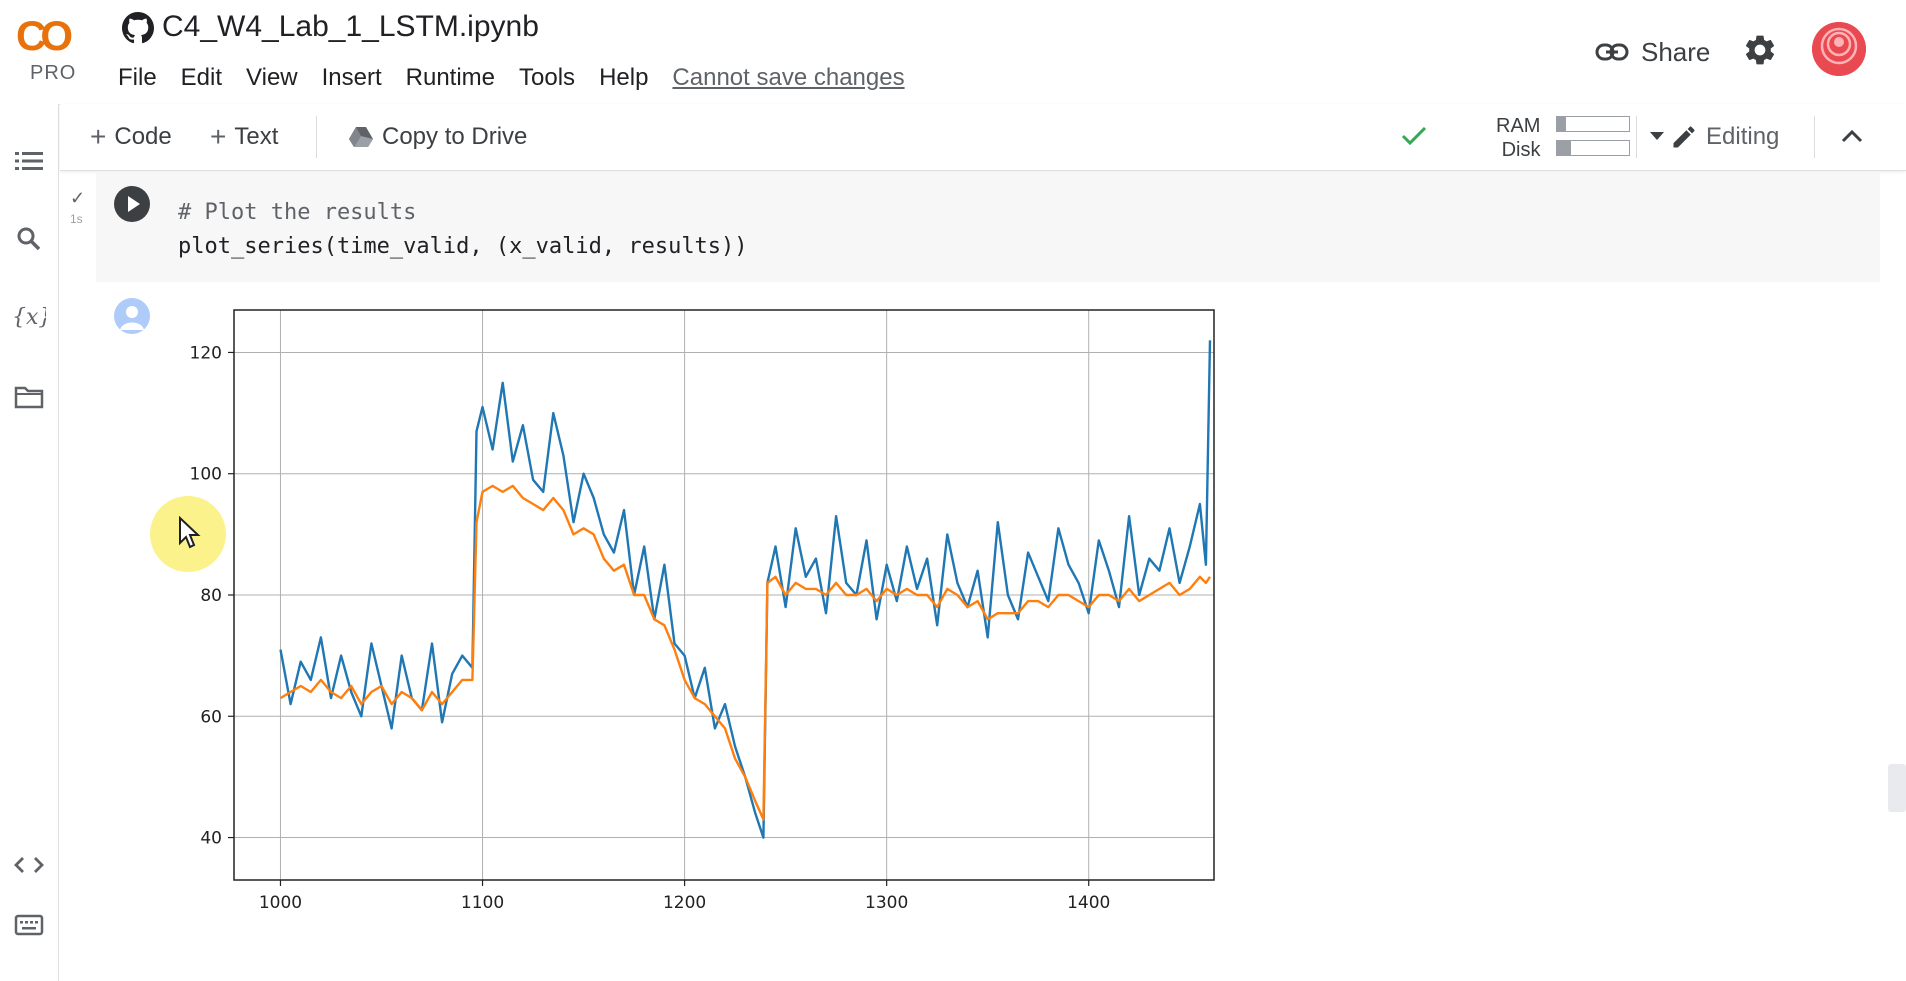 The width and height of the screenshot is (1906, 981). What do you see at coordinates (1593, 124) in the screenshot?
I see `ram-usage-bar` at bounding box center [1593, 124].